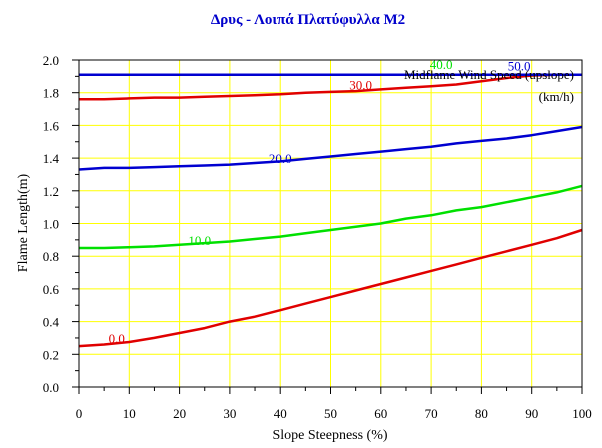 This screenshot has width=602, height=448. What do you see at coordinates (199, 240) in the screenshot?
I see `line-label-10-0: 10.0` at bounding box center [199, 240].